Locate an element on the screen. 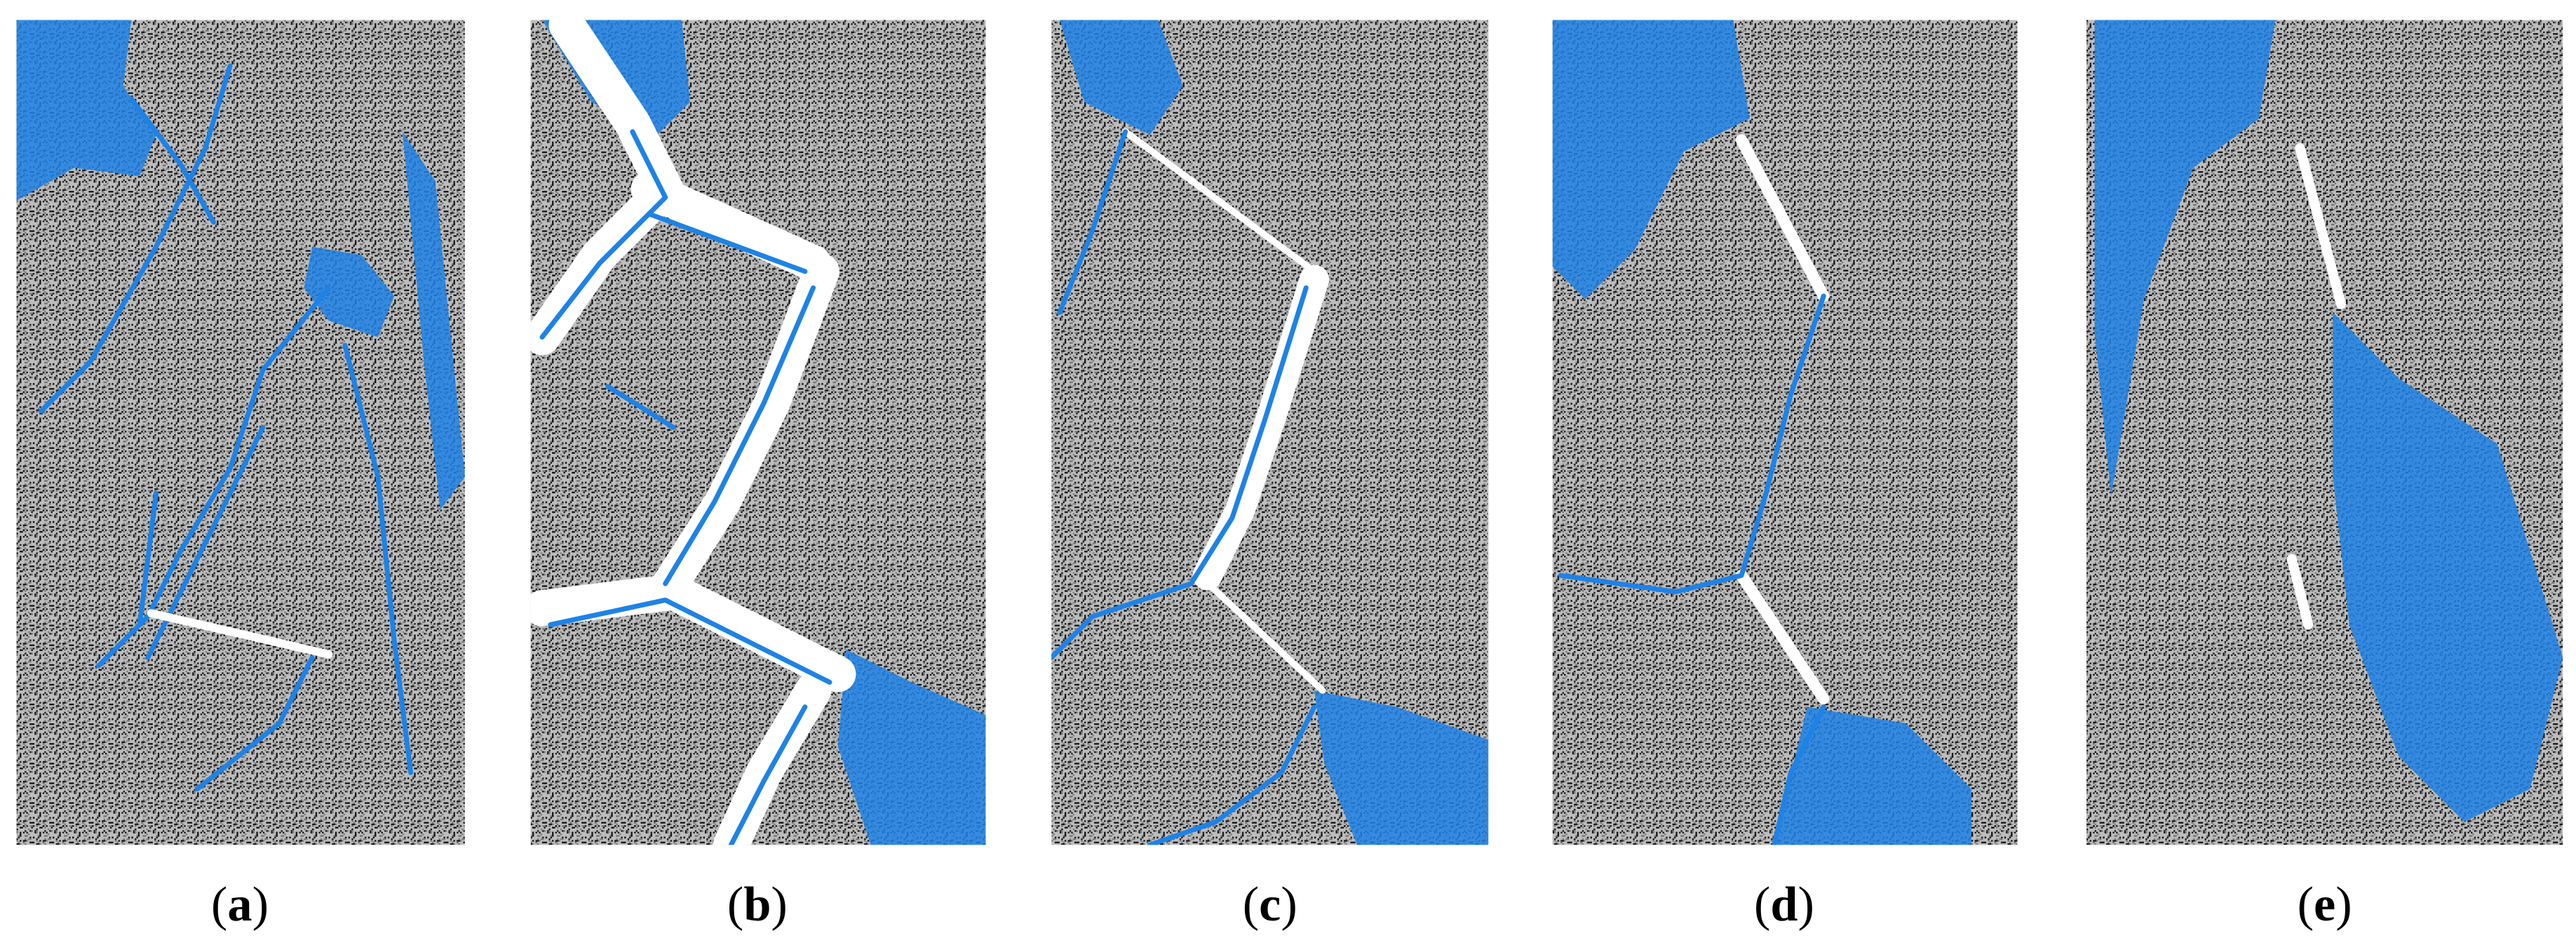 This screenshot has height=952, width=2576. label-part: a is located at coordinates (239, 904).